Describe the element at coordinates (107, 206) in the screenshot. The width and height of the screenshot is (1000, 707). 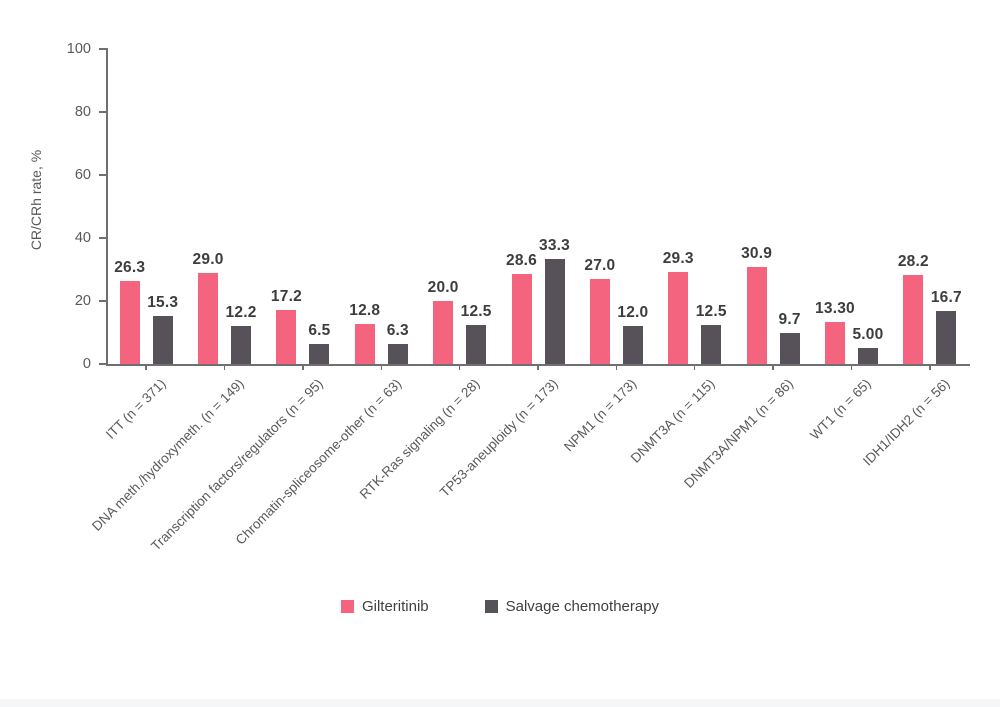
I see `y-axis-line` at that location.